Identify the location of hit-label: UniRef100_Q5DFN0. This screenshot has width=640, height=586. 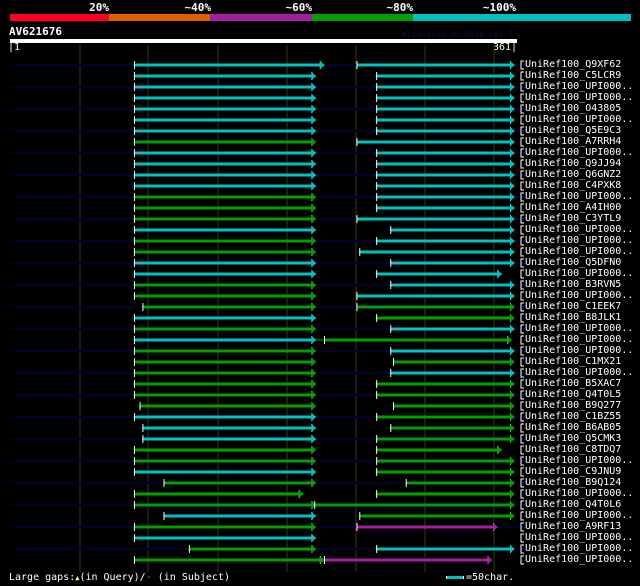
(573, 262).